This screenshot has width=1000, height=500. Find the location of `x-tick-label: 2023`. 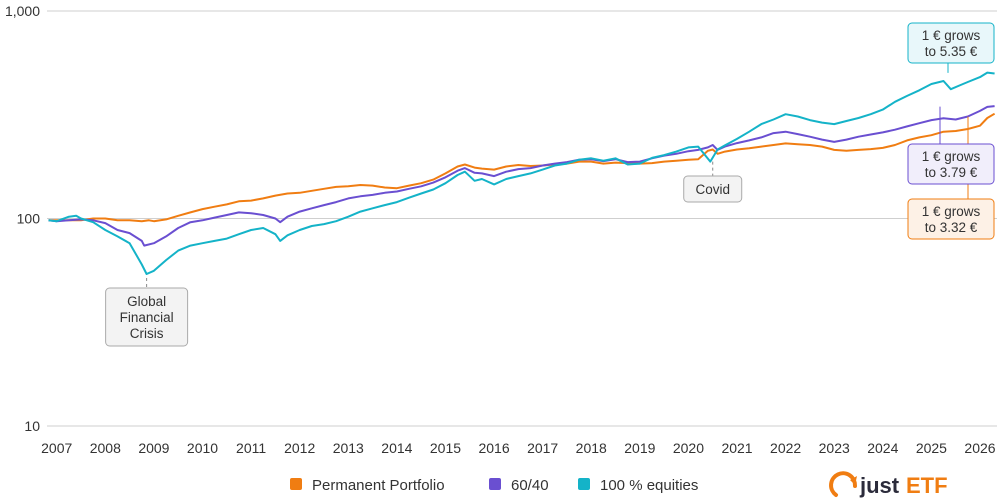

x-tick-label: 2023 is located at coordinates (834, 448).